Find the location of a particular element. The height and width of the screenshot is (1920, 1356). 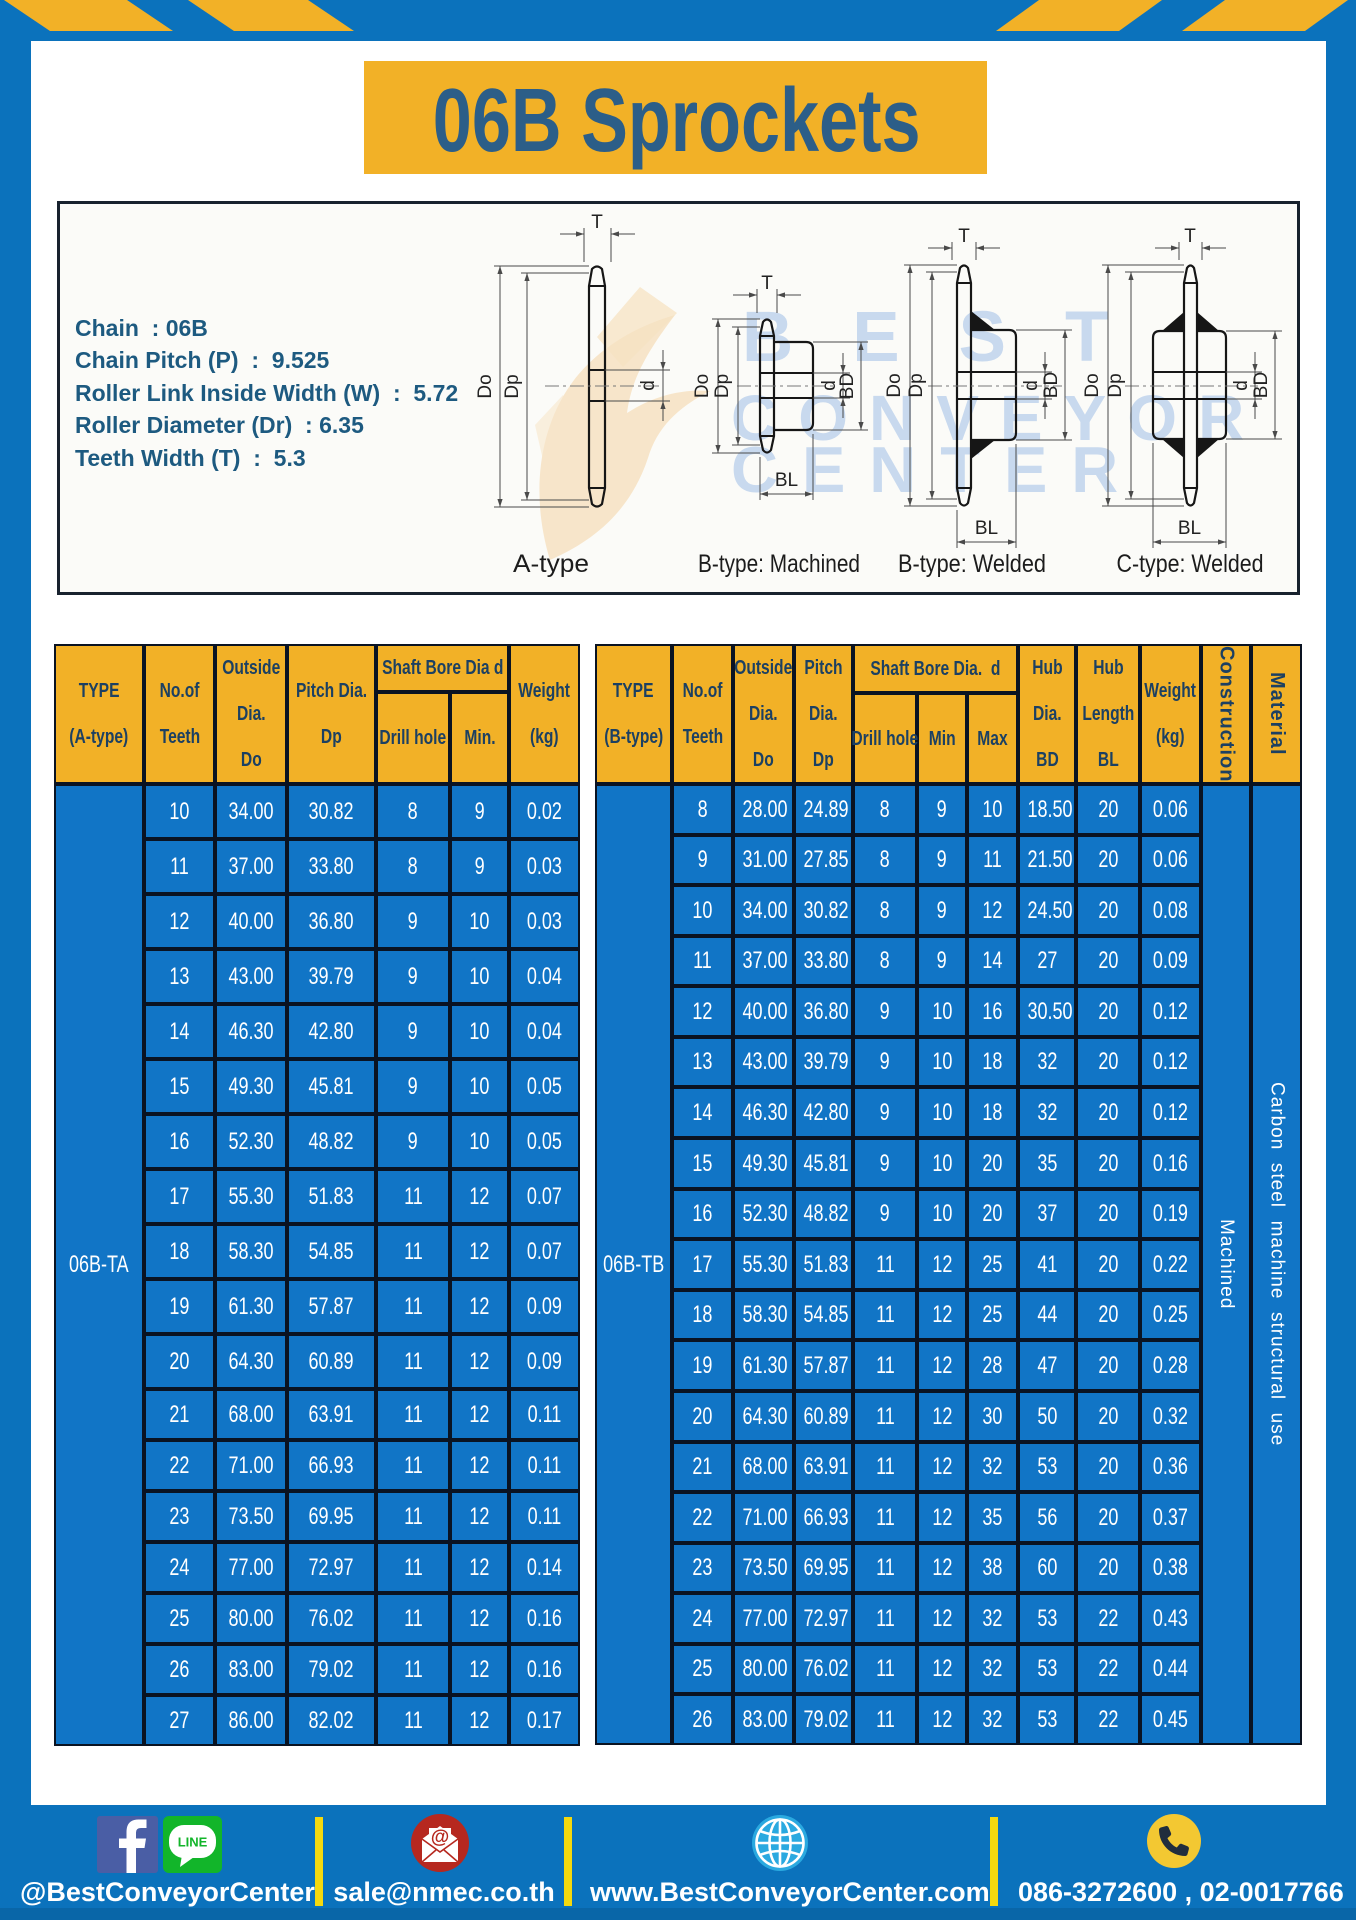

svg-text: B-type: Welded is located at coordinates (972, 564).